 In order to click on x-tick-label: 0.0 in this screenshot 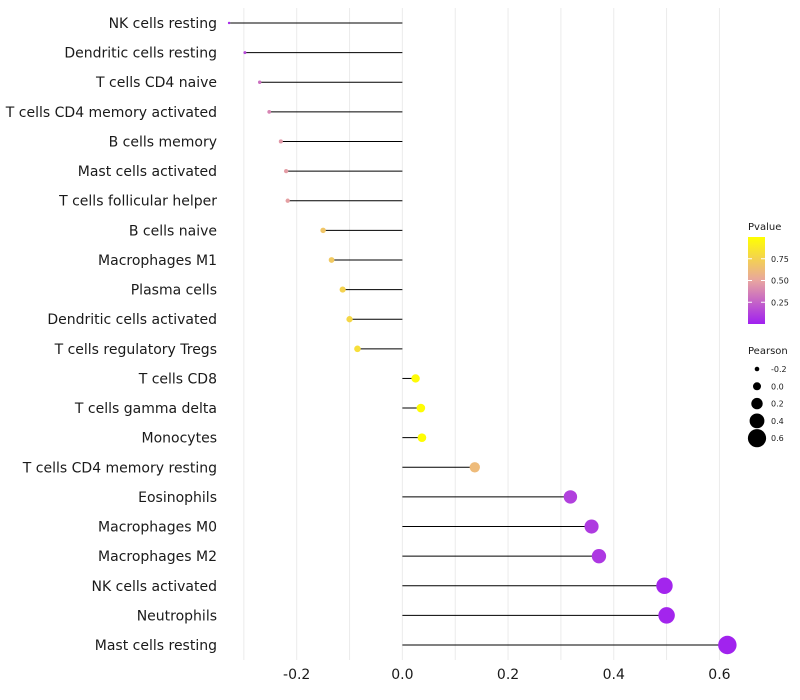, I will do `click(402, 675)`.